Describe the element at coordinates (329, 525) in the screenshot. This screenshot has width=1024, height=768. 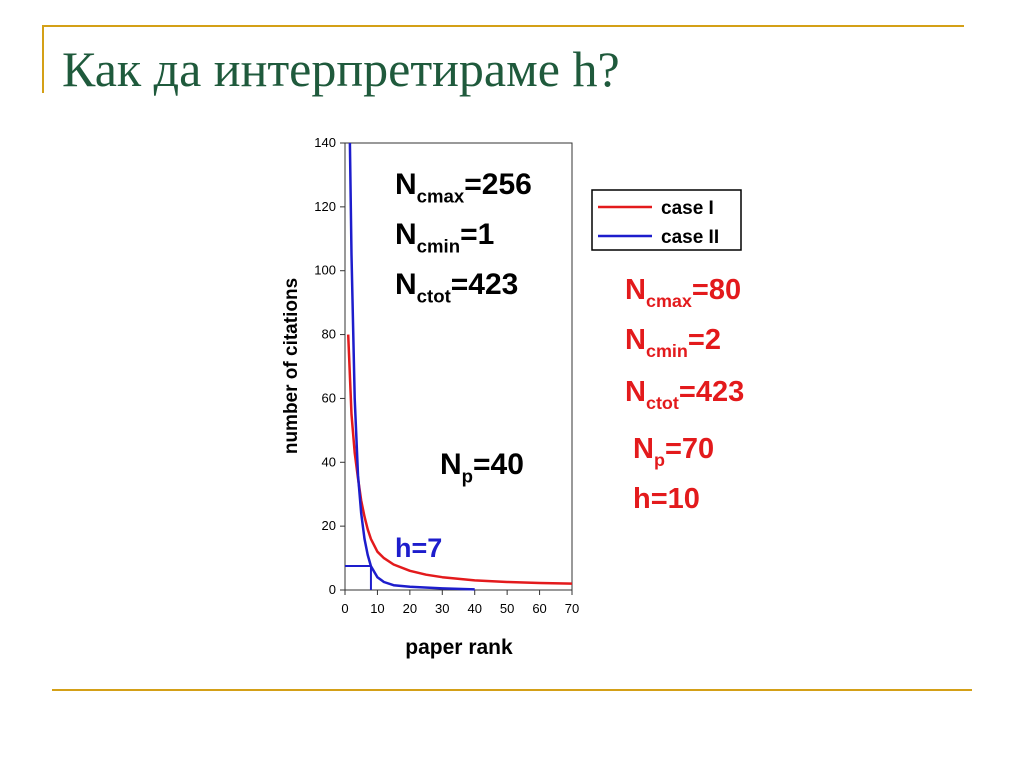
I see `y-tick-label: 20` at that location.